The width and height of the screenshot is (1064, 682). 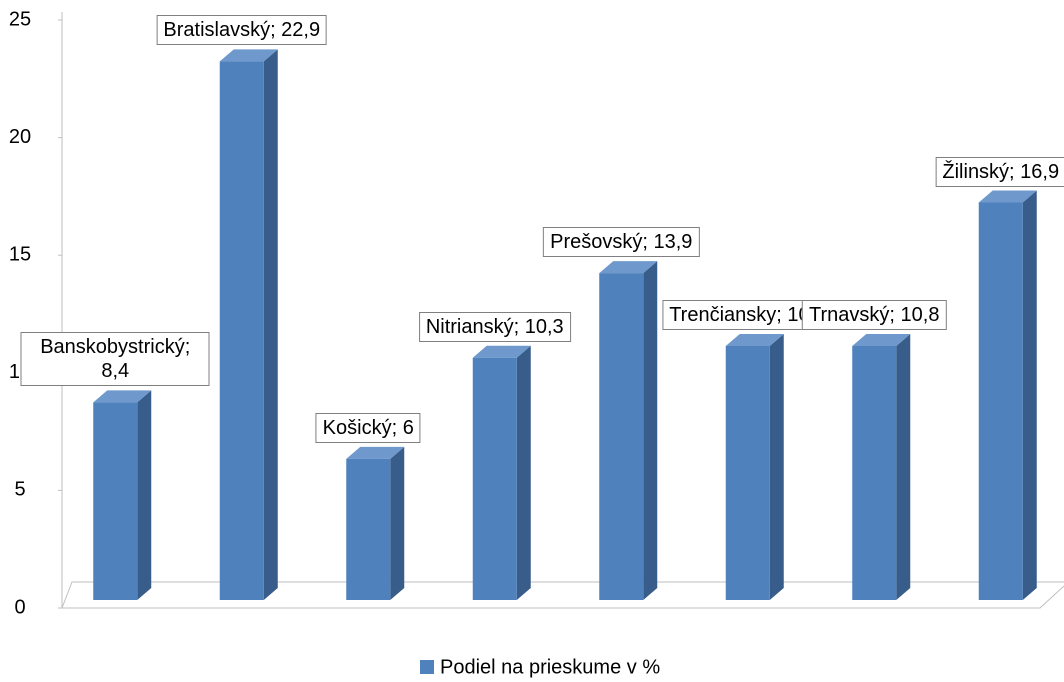 What do you see at coordinates (368, 427) in the screenshot?
I see `data-label: Košický; 6` at bounding box center [368, 427].